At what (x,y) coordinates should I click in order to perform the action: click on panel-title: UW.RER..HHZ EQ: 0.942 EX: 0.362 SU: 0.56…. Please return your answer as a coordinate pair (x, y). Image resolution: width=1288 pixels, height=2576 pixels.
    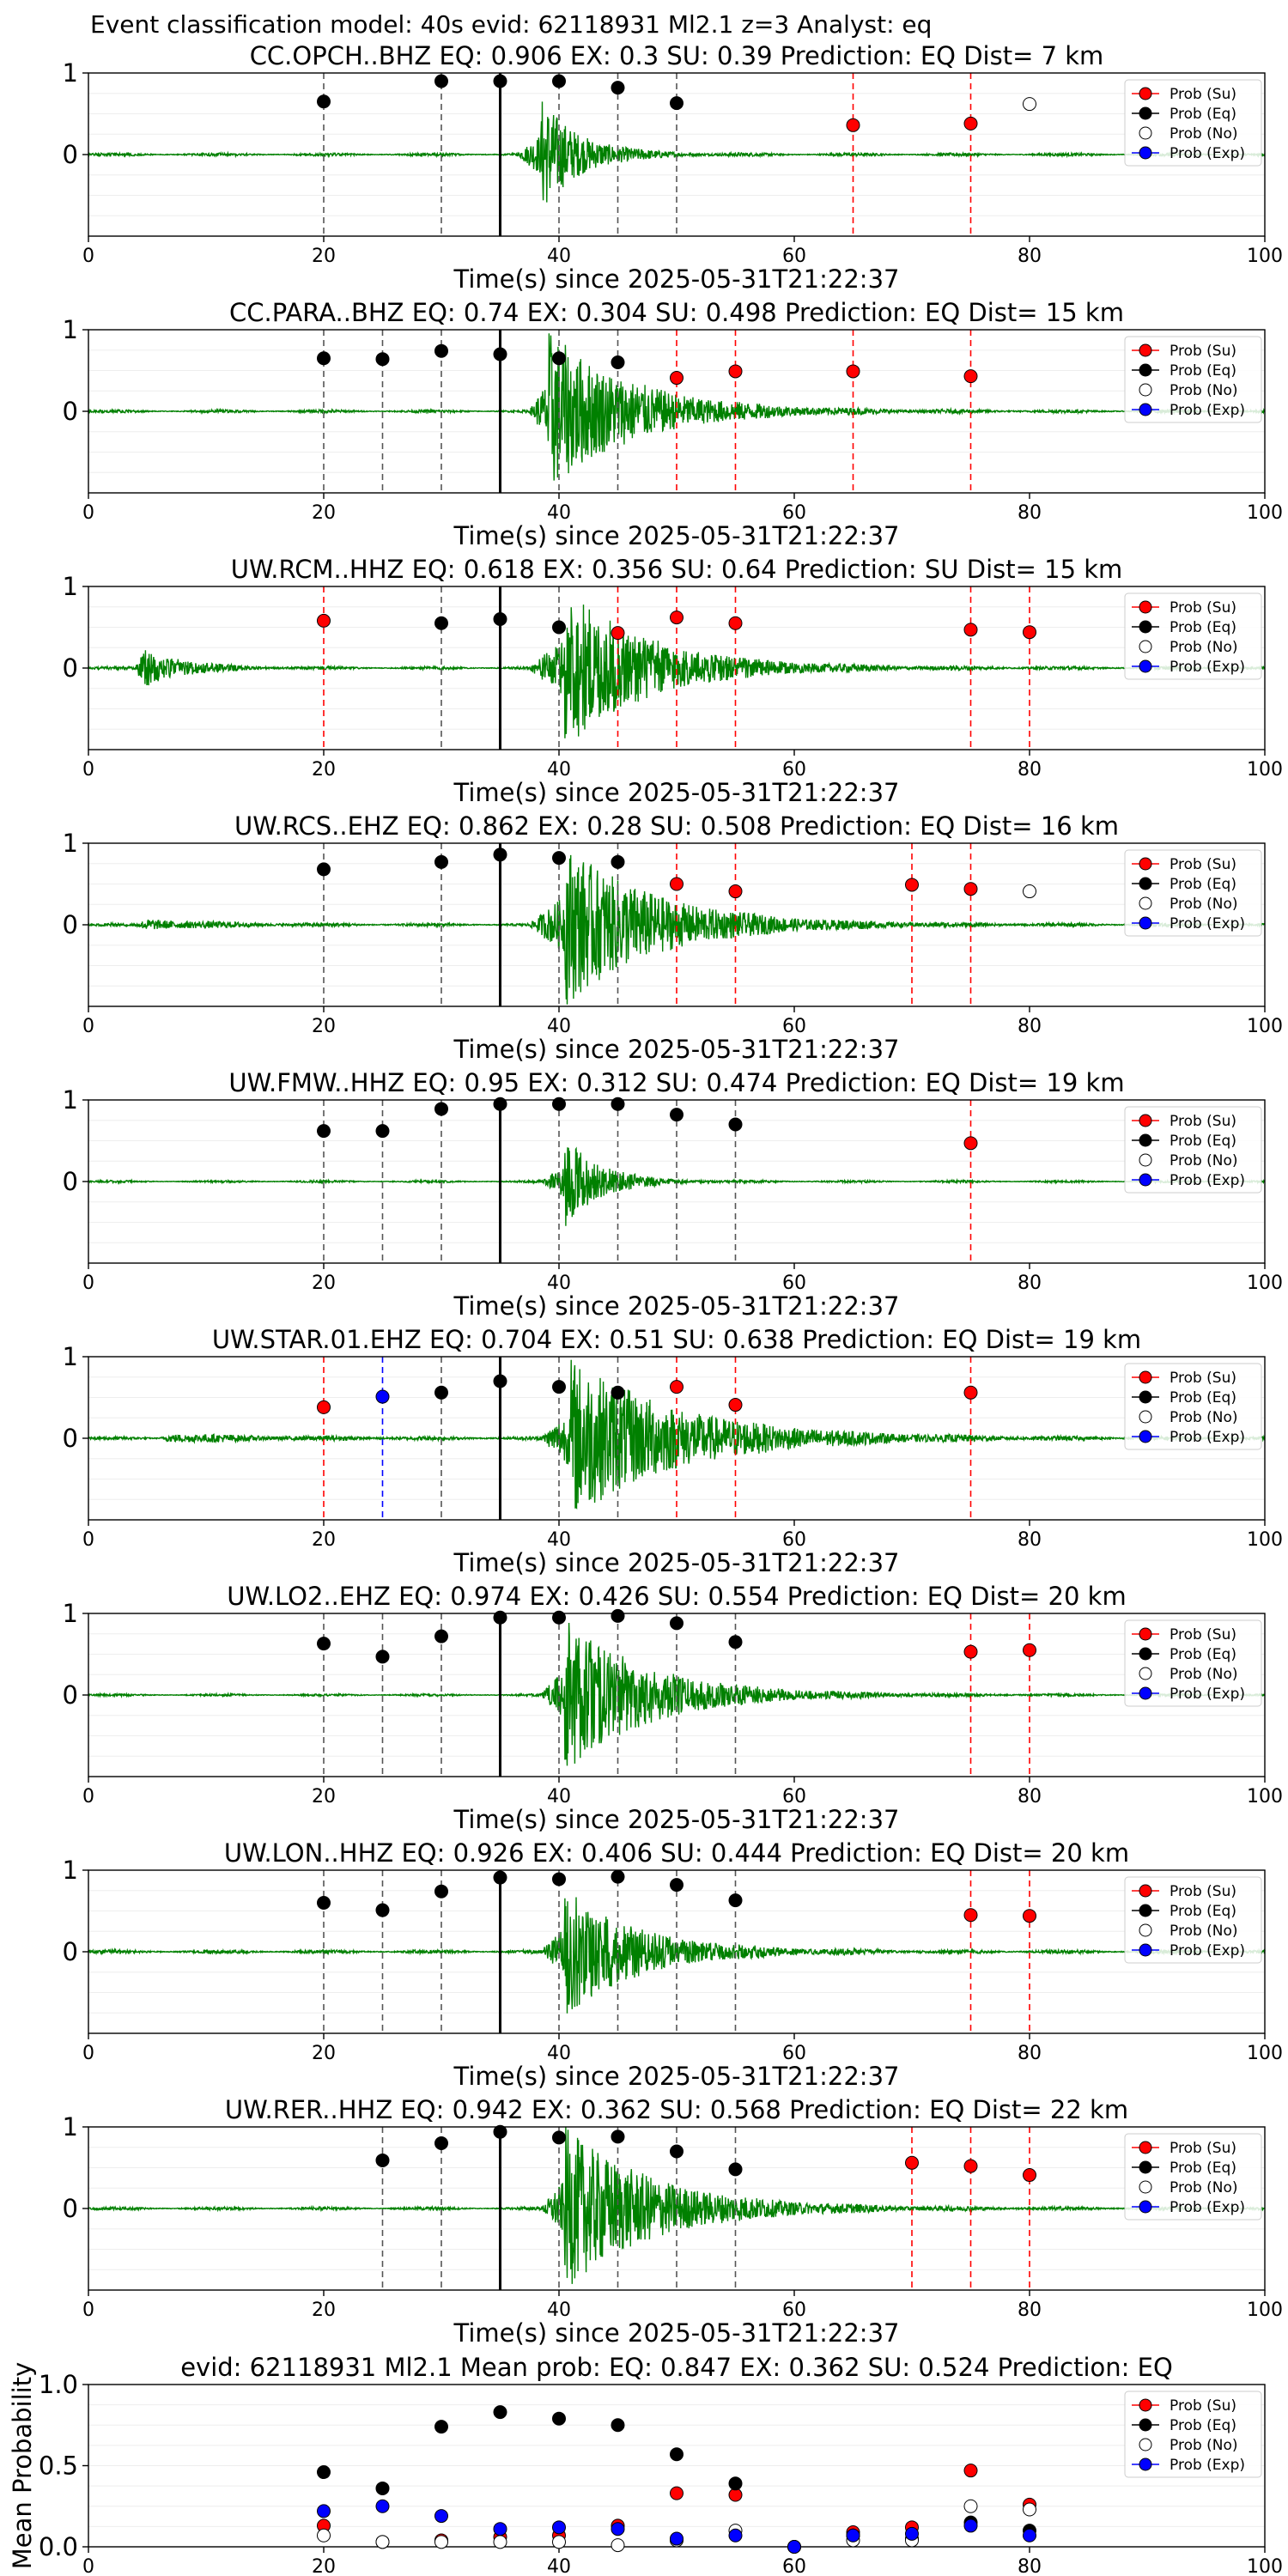
    Looking at the image, I should click on (676, 2109).